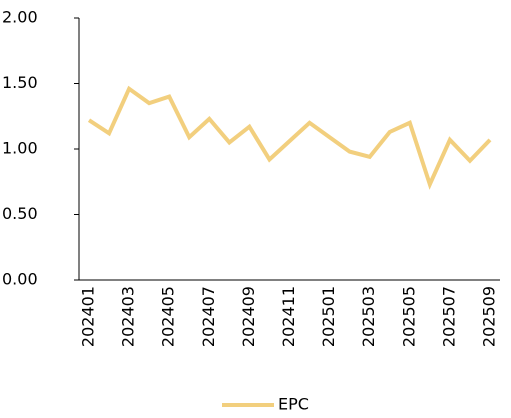 This screenshot has height=418, width=511. I want to click on x-tick-label: 202507, so click(448, 316).